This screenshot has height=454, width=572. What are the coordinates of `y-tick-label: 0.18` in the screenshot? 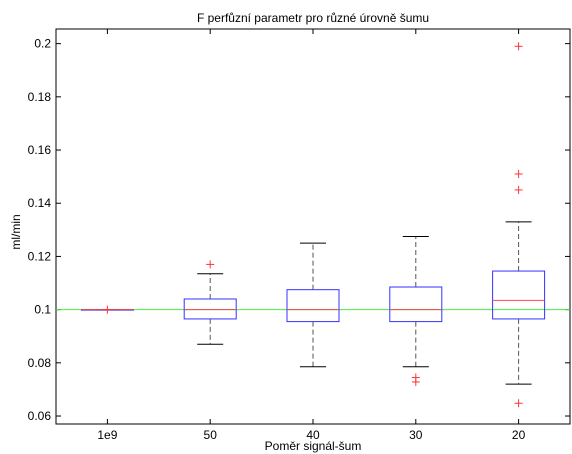 It's located at (40, 97).